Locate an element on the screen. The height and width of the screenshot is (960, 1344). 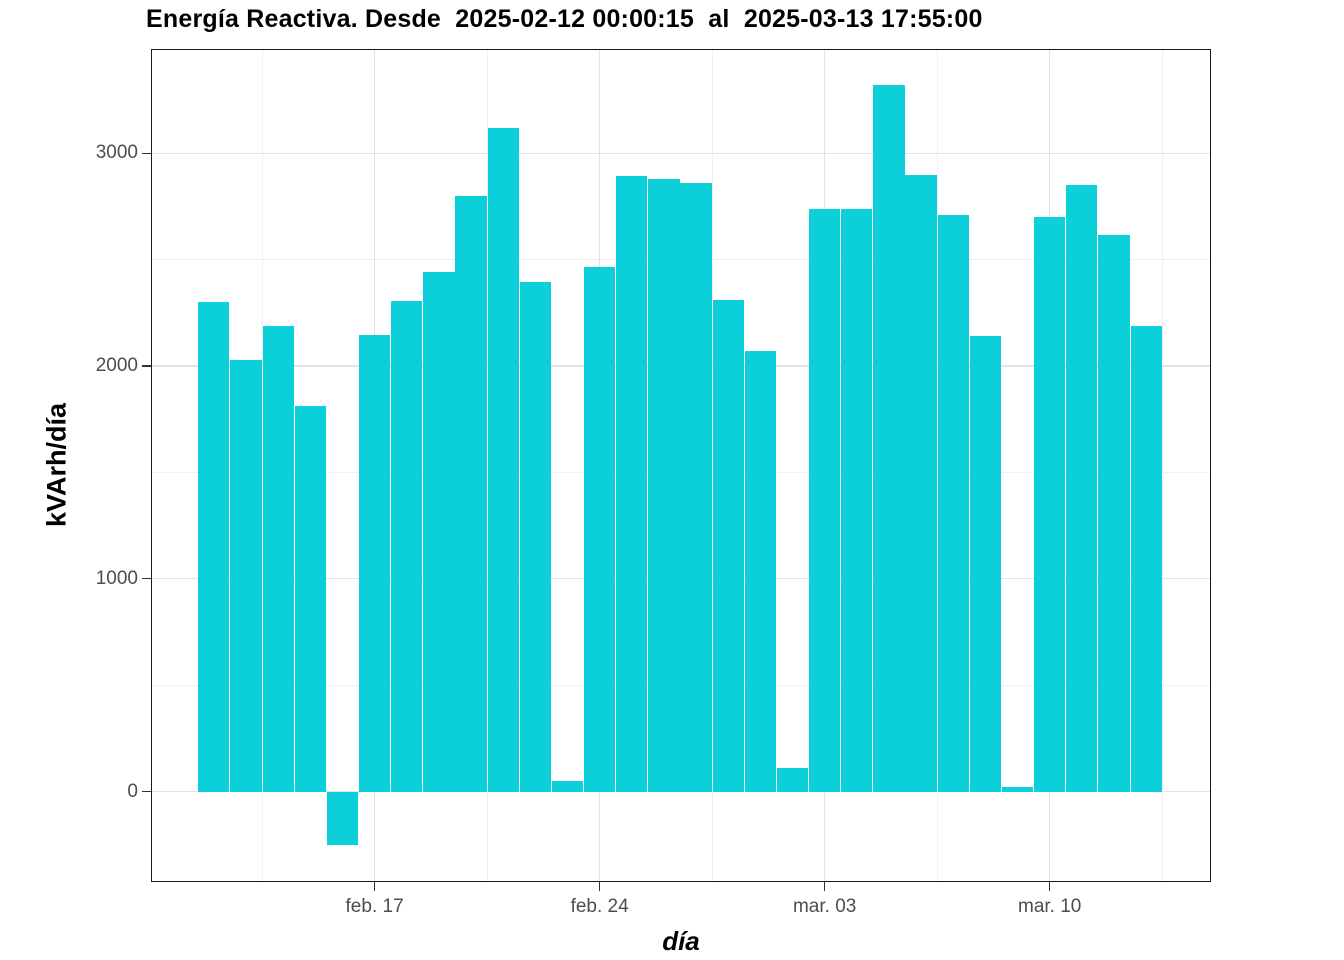
x-axis-title: día is located at coordinates (681, 941).